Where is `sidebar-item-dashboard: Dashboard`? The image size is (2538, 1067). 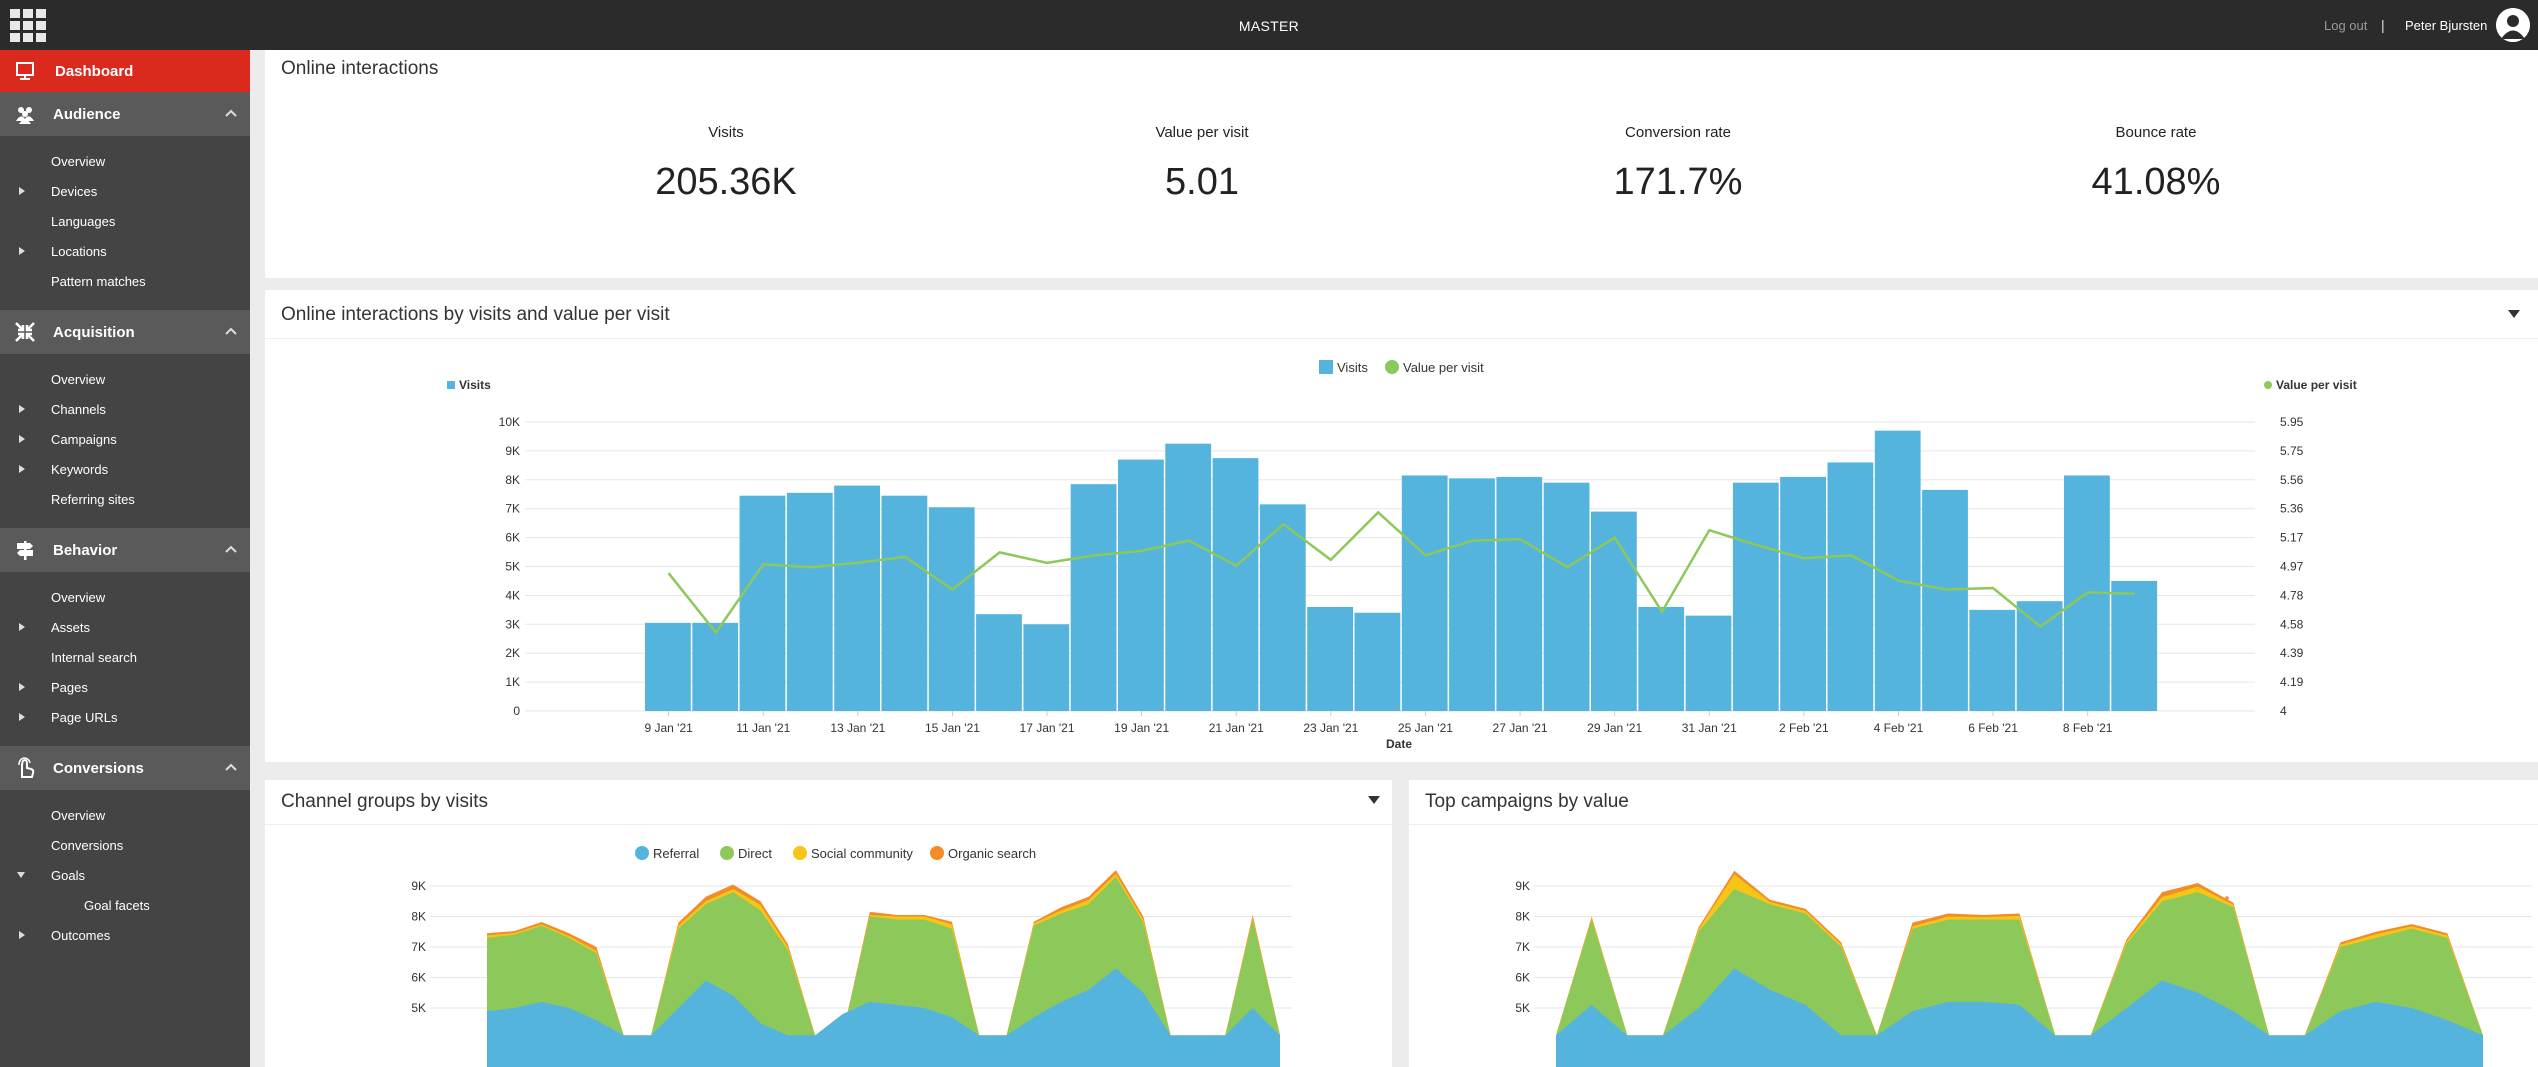 sidebar-item-dashboard: Dashboard is located at coordinates (125, 71).